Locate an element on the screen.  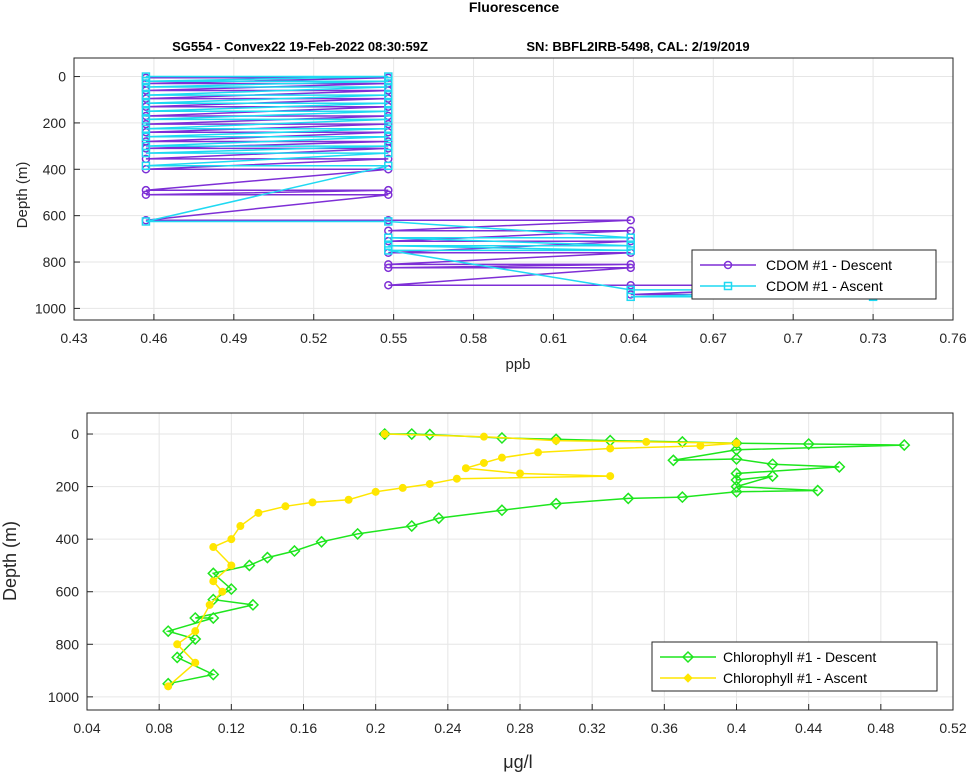
cdom-x-tick-label: 0.7 is located at coordinates (793, 338).